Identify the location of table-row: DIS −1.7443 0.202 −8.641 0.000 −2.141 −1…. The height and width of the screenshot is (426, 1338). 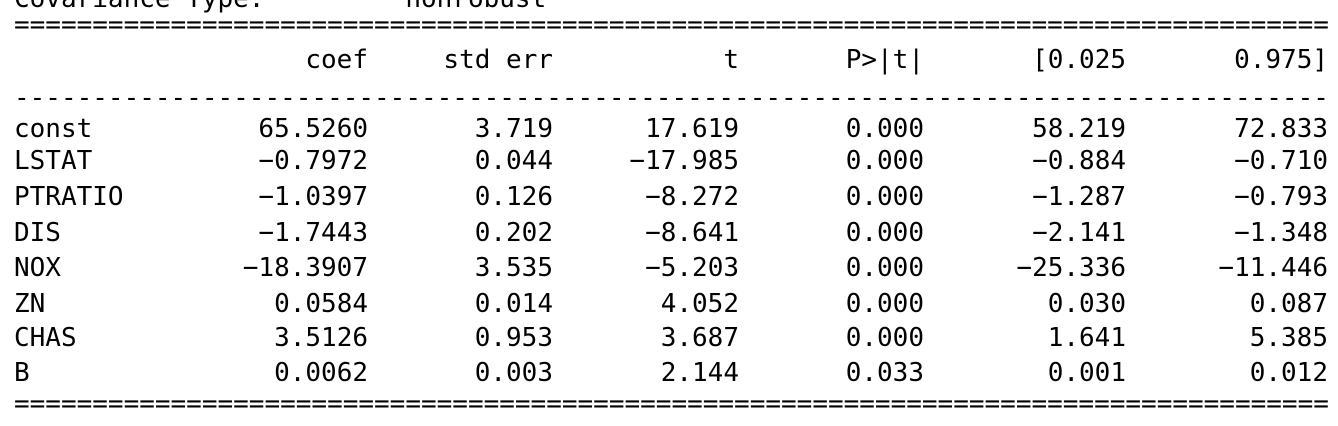
(671, 233).